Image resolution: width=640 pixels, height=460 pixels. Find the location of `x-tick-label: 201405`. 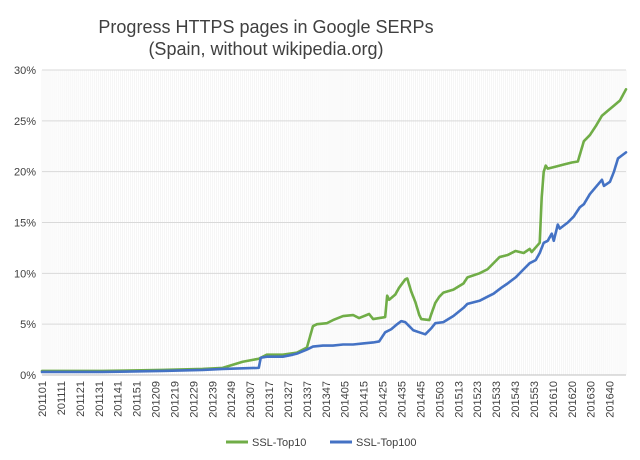

x-tick-label: 201405 is located at coordinates (346, 399).